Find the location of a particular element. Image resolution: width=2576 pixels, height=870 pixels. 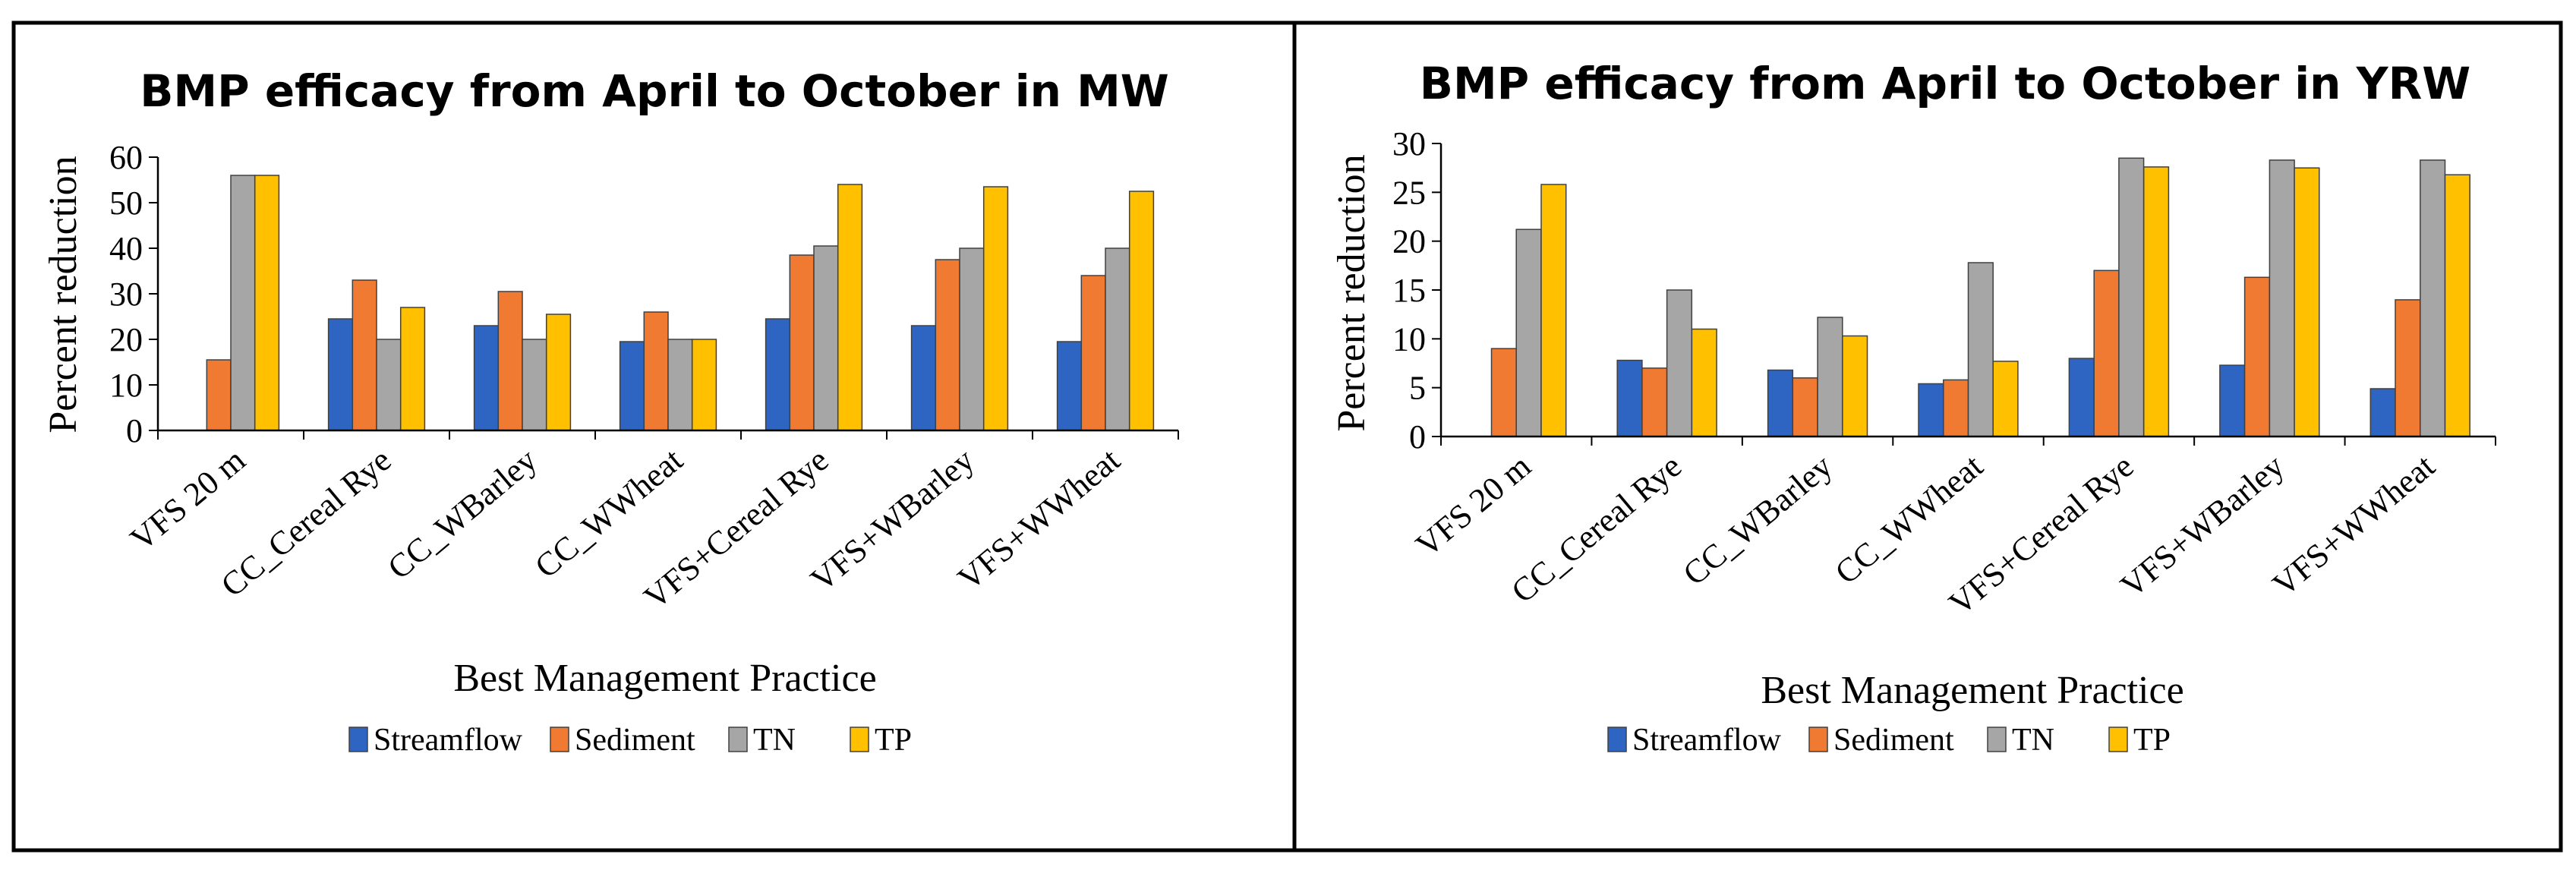

y-tick-label: 40 is located at coordinates (126, 248).